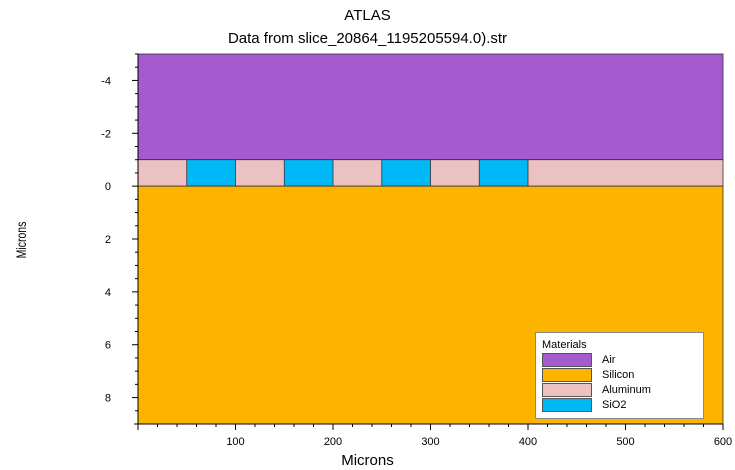 This screenshot has height=470, width=735. What do you see at coordinates (108, 187) in the screenshot?
I see `y-tick-label: 0` at bounding box center [108, 187].